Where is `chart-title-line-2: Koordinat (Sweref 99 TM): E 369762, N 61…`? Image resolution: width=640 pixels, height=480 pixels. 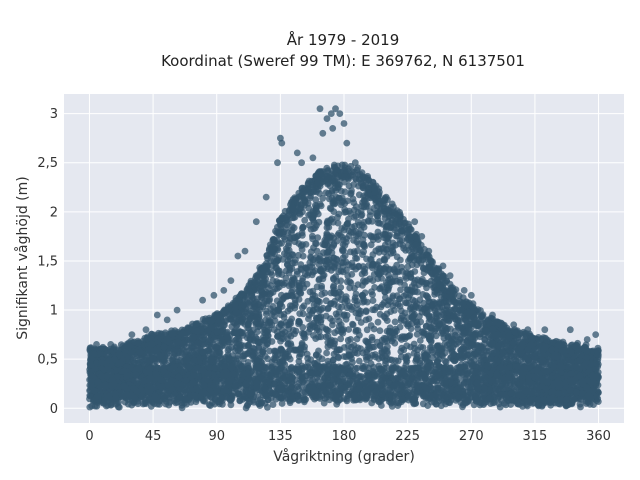
chart-title-line-2: Koordinat (Sweref 99 TM): E 369762, N 61… is located at coordinates (343, 61).